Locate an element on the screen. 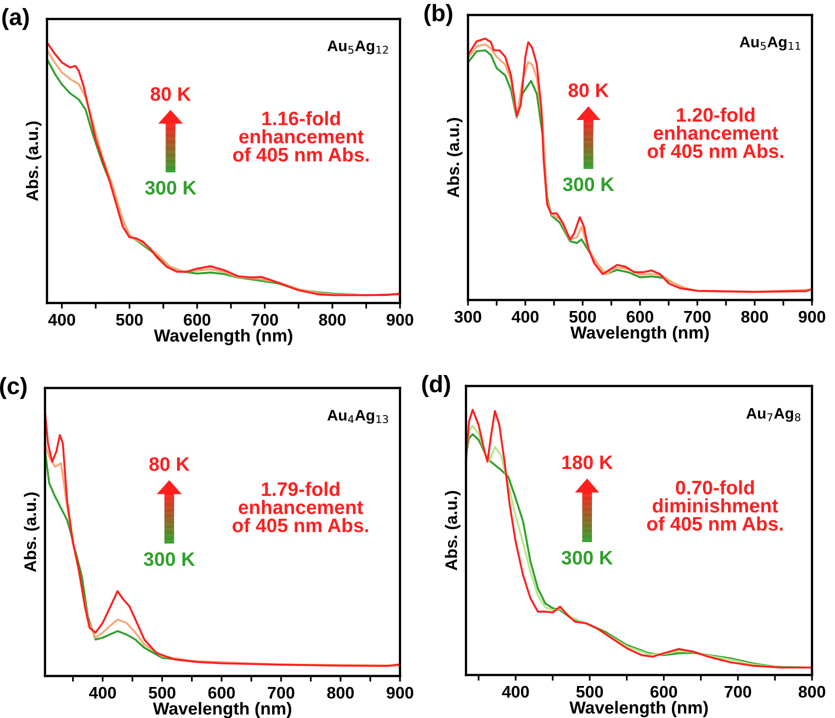 This screenshot has width=835, height=718. annotation: 1.79-fold enhancement of 405 nm Abs. is located at coordinates (300, 507).